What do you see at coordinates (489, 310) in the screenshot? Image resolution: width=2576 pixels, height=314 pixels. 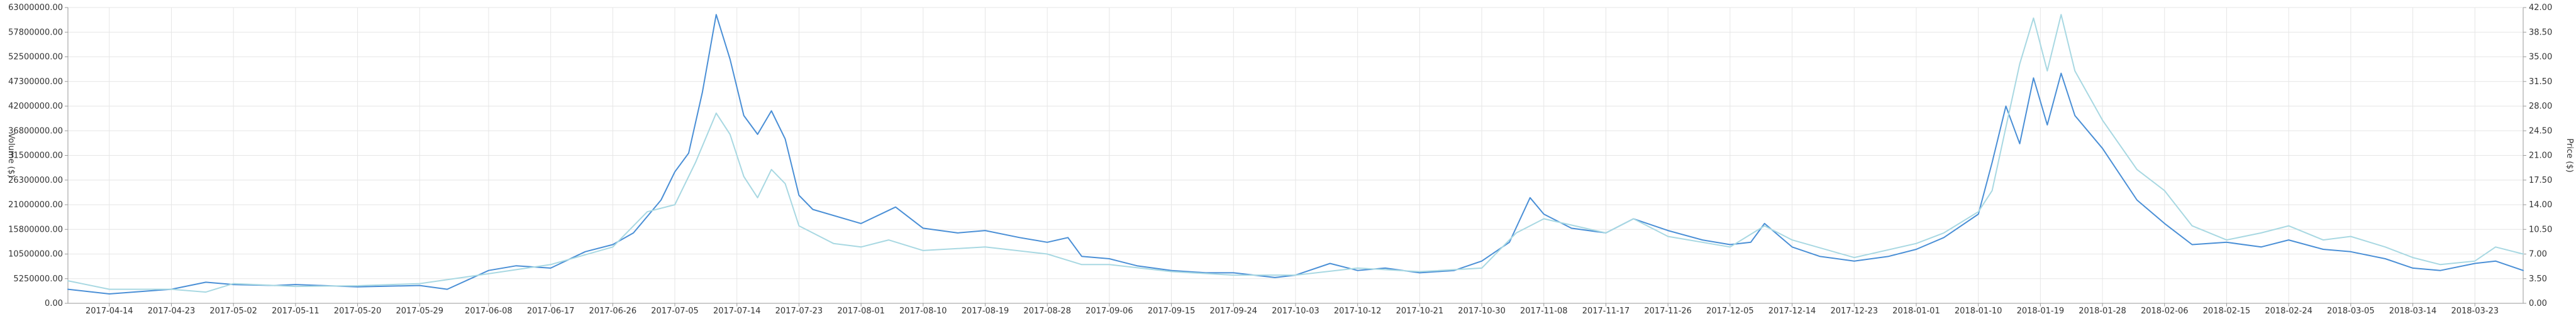 I see `x-tick-label: 2017-06-08` at bounding box center [489, 310].